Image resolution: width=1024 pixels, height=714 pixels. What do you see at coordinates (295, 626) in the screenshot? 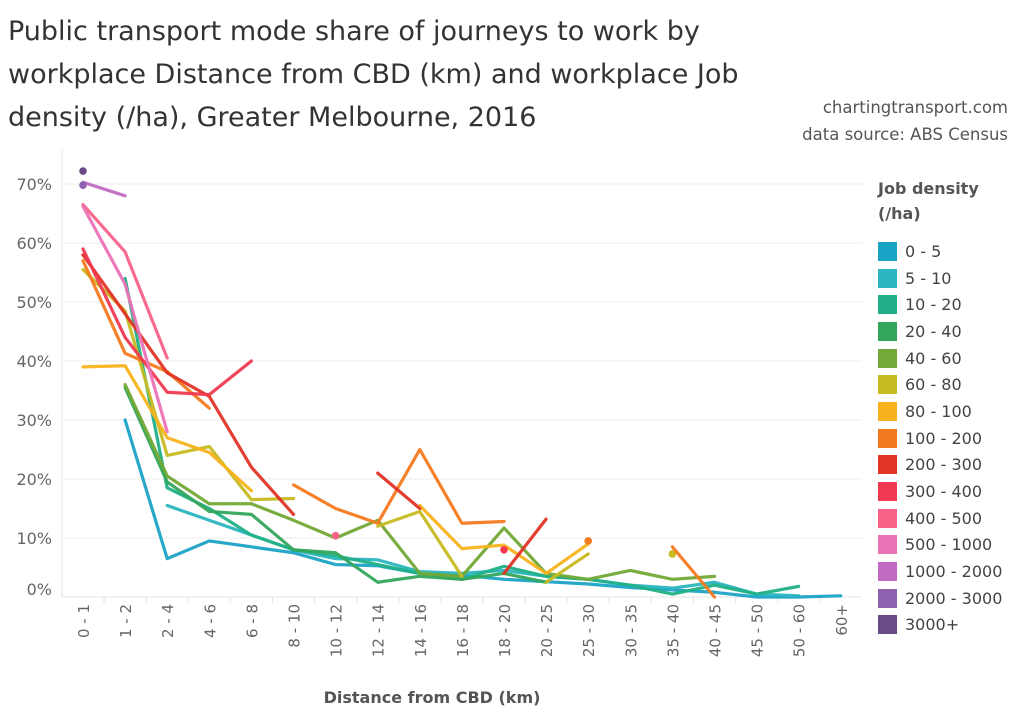
I see `x-tick-label: 8 - 10` at bounding box center [295, 626].